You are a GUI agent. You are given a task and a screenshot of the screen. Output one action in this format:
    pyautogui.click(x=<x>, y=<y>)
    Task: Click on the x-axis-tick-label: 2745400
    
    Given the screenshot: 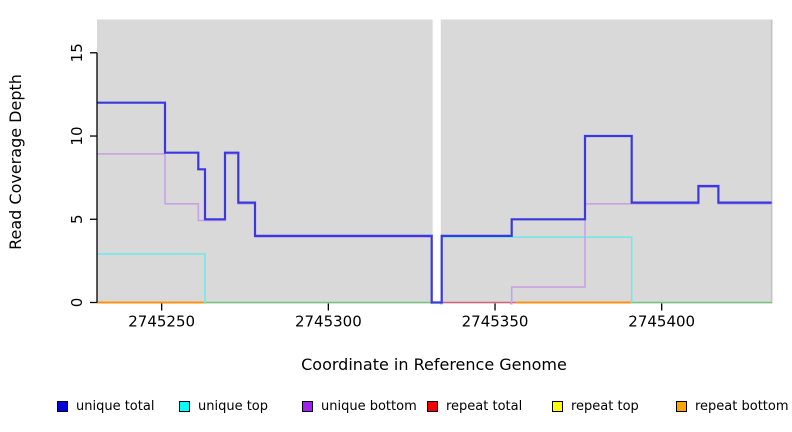 What is the action you would take?
    pyautogui.click(x=661, y=322)
    